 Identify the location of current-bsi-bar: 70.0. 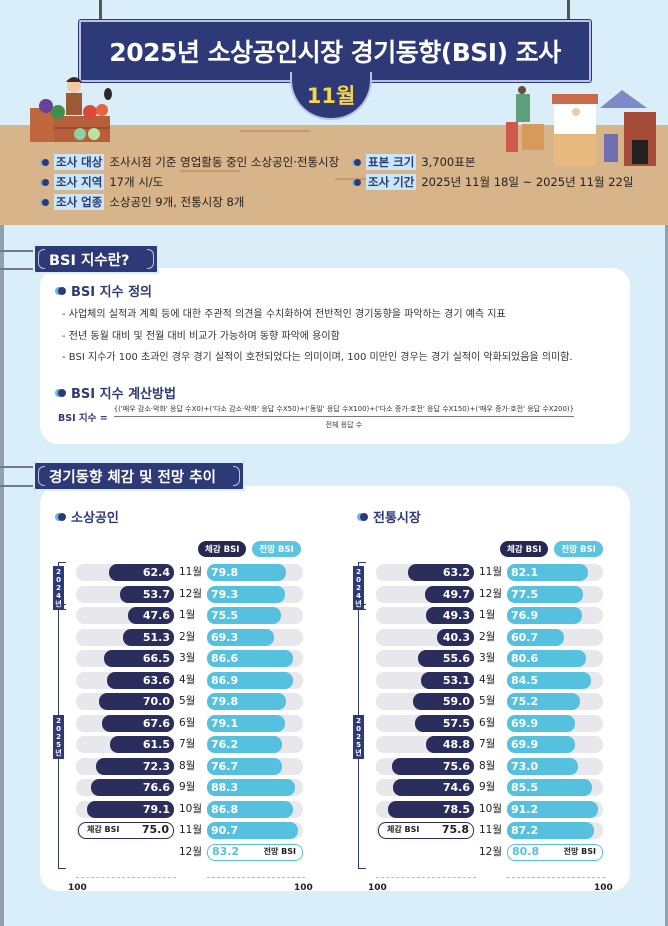
(136, 701).